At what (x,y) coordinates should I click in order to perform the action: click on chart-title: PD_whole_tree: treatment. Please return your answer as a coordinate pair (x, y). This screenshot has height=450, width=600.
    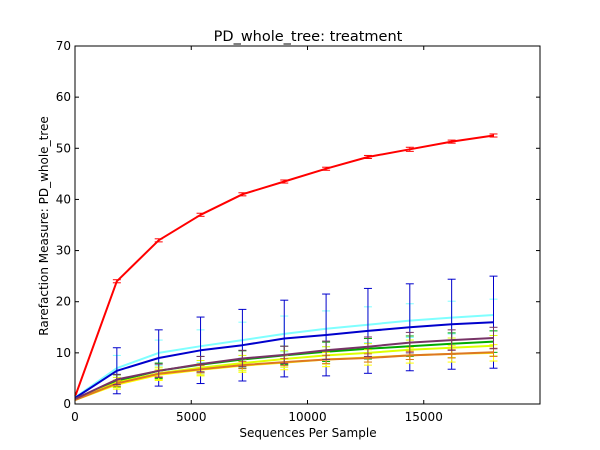
    Looking at the image, I should click on (308, 37).